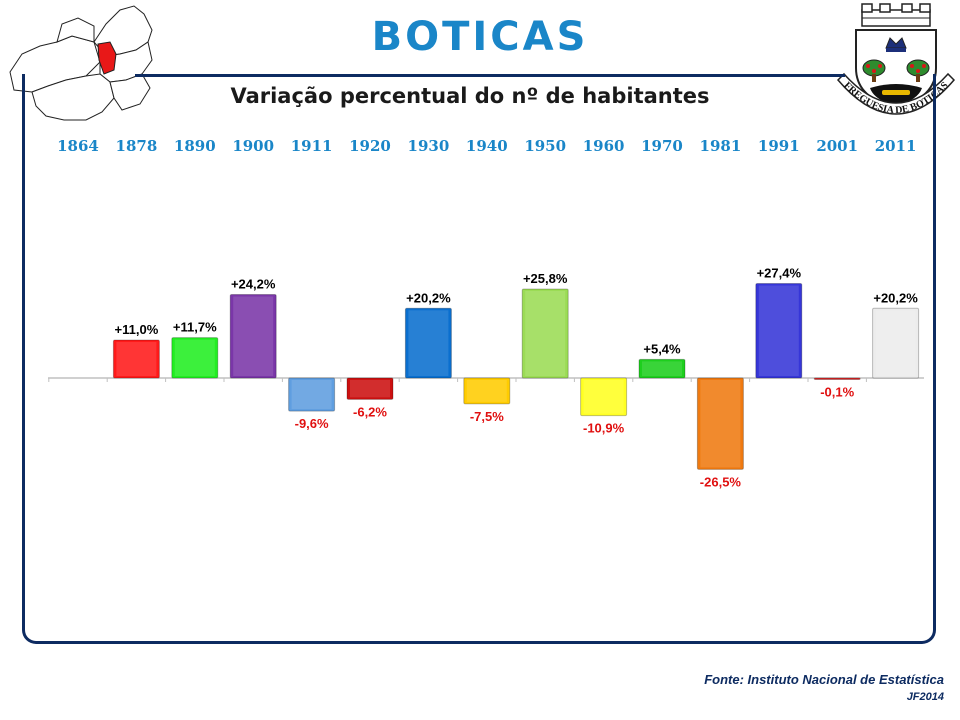 Image resolution: width=960 pixels, height=720 pixels. What do you see at coordinates (545, 146) in the screenshot?
I see `x-tick-label: 1950` at bounding box center [545, 146].